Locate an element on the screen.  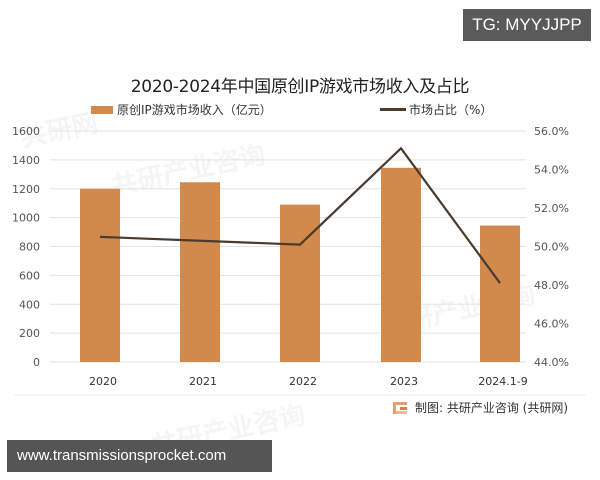
x-tick-label: 2021 is located at coordinates (203, 381).